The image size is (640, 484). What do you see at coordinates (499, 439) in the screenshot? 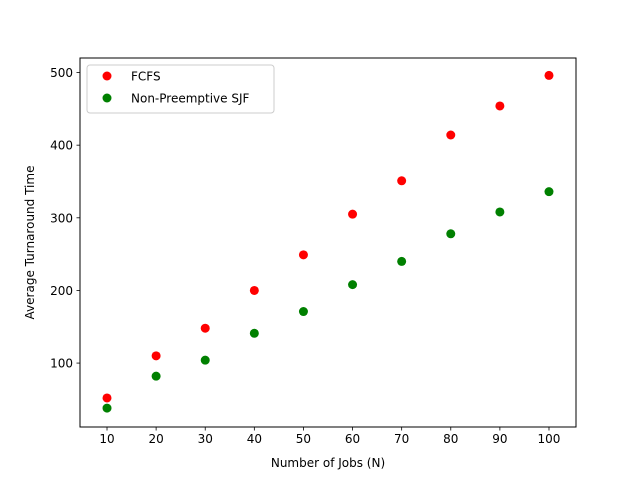
I see `x-tick-label: 90` at bounding box center [499, 439].